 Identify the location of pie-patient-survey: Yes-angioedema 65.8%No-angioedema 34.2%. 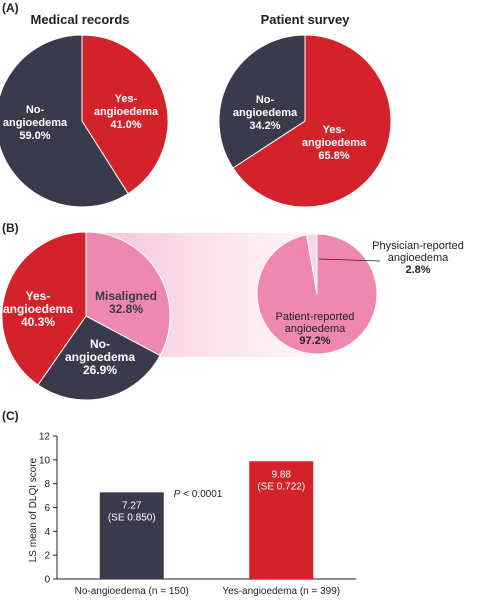
(305, 121).